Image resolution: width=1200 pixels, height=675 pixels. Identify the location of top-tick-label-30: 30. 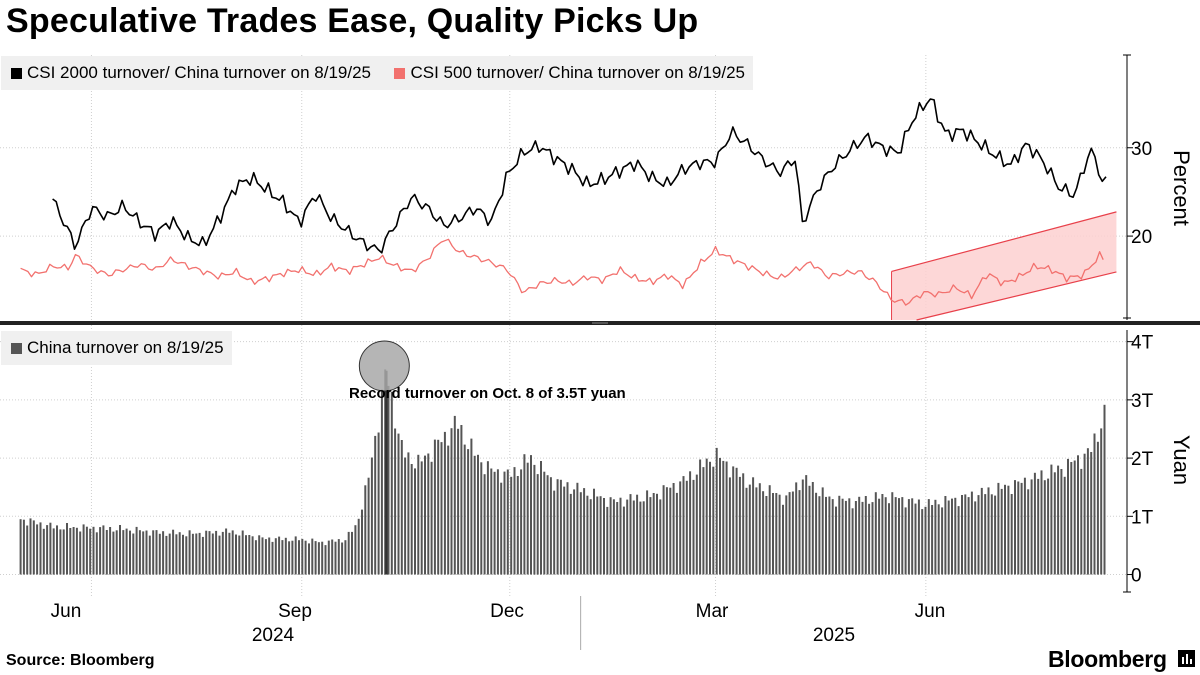
(1141, 149).